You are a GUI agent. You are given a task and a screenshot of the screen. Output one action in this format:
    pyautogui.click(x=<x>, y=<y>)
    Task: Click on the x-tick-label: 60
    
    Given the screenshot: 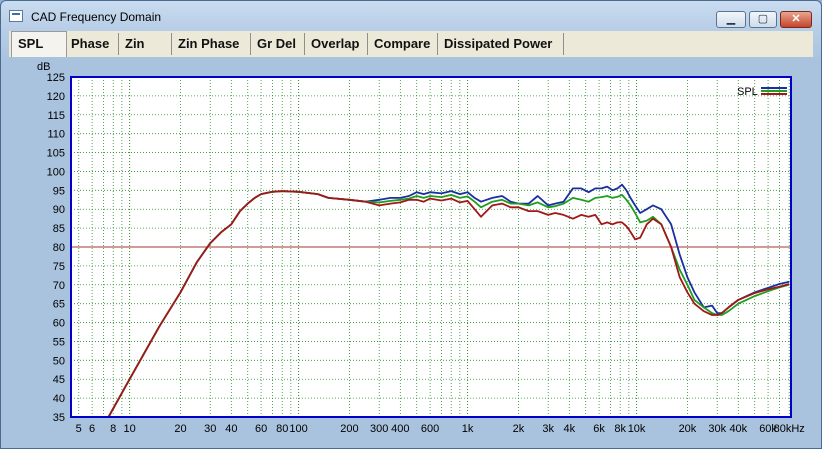 What is the action you would take?
    pyautogui.click(x=261, y=429)
    